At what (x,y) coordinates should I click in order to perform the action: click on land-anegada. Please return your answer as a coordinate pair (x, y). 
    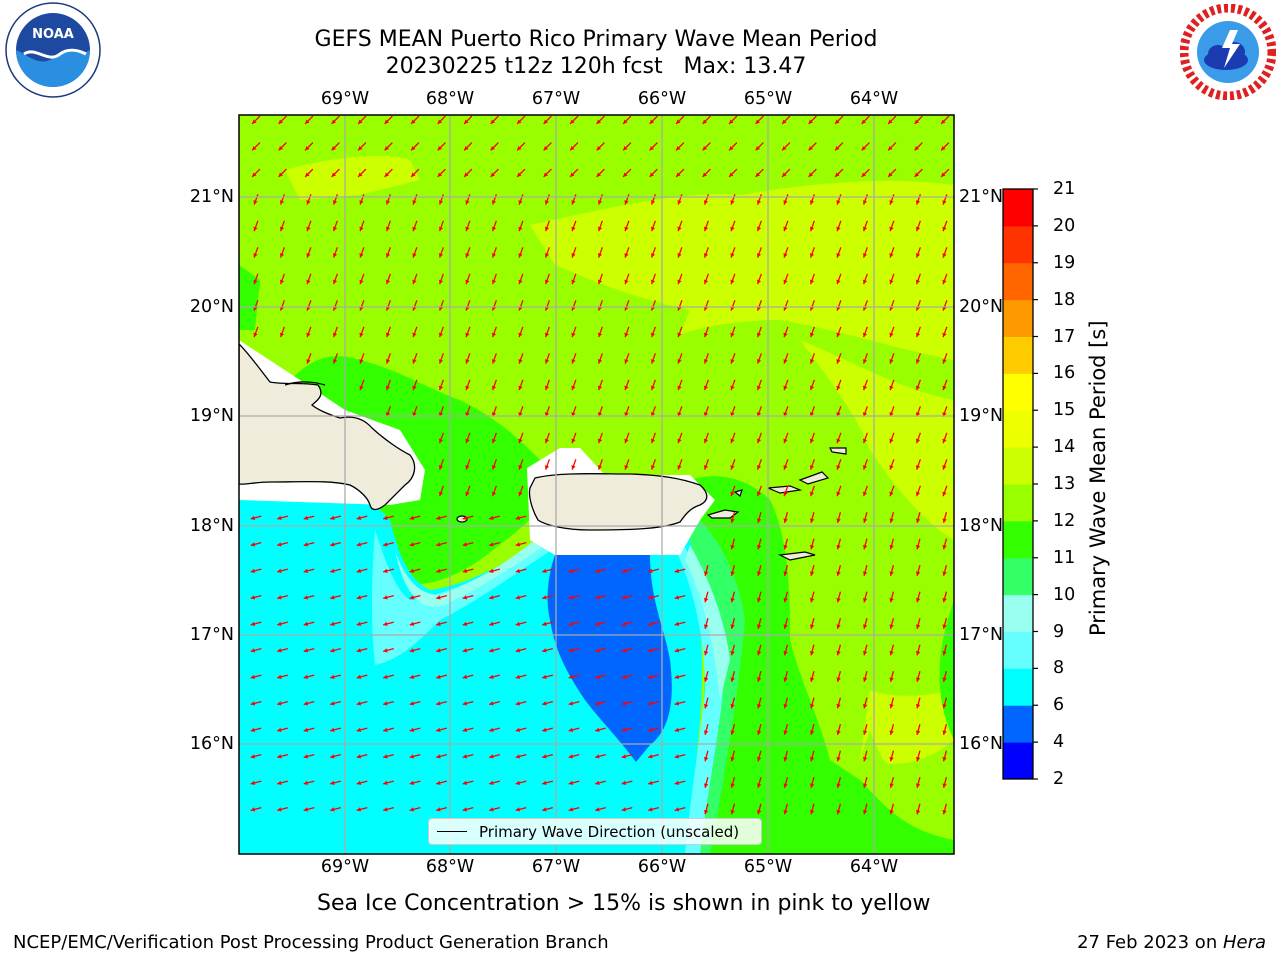
    Looking at the image, I should click on (838, 451).